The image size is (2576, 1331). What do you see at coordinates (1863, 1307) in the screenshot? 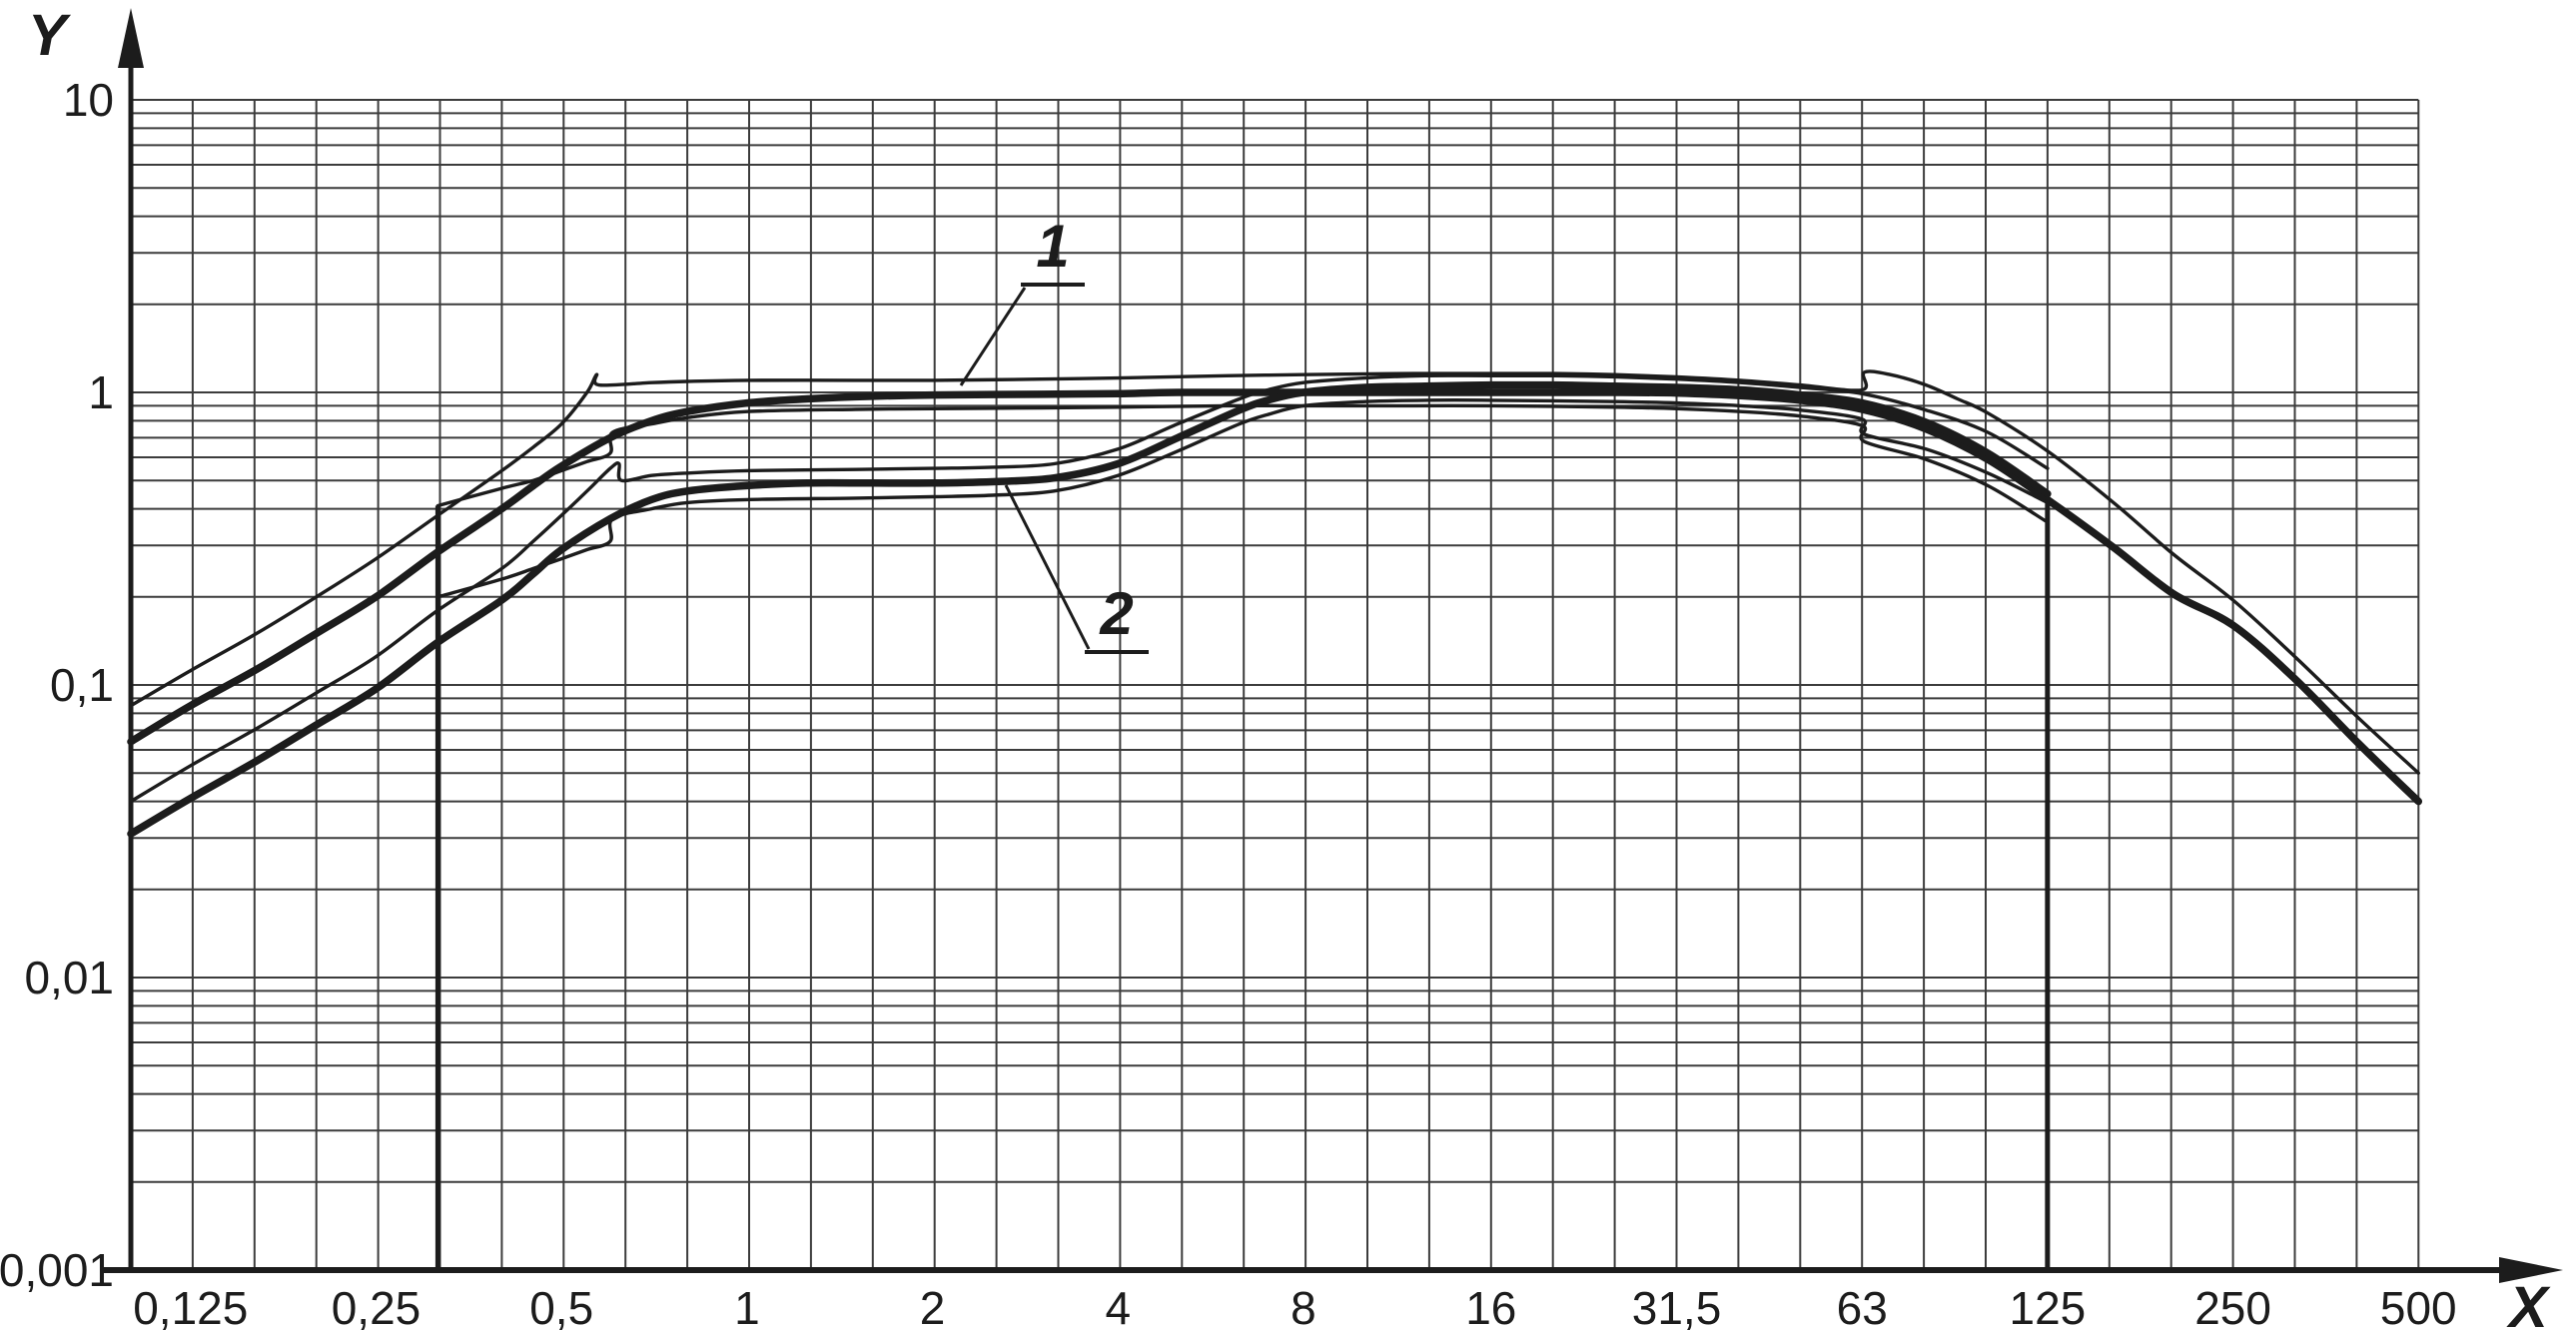
I see `x-tick-label-63: 63` at bounding box center [1863, 1307].